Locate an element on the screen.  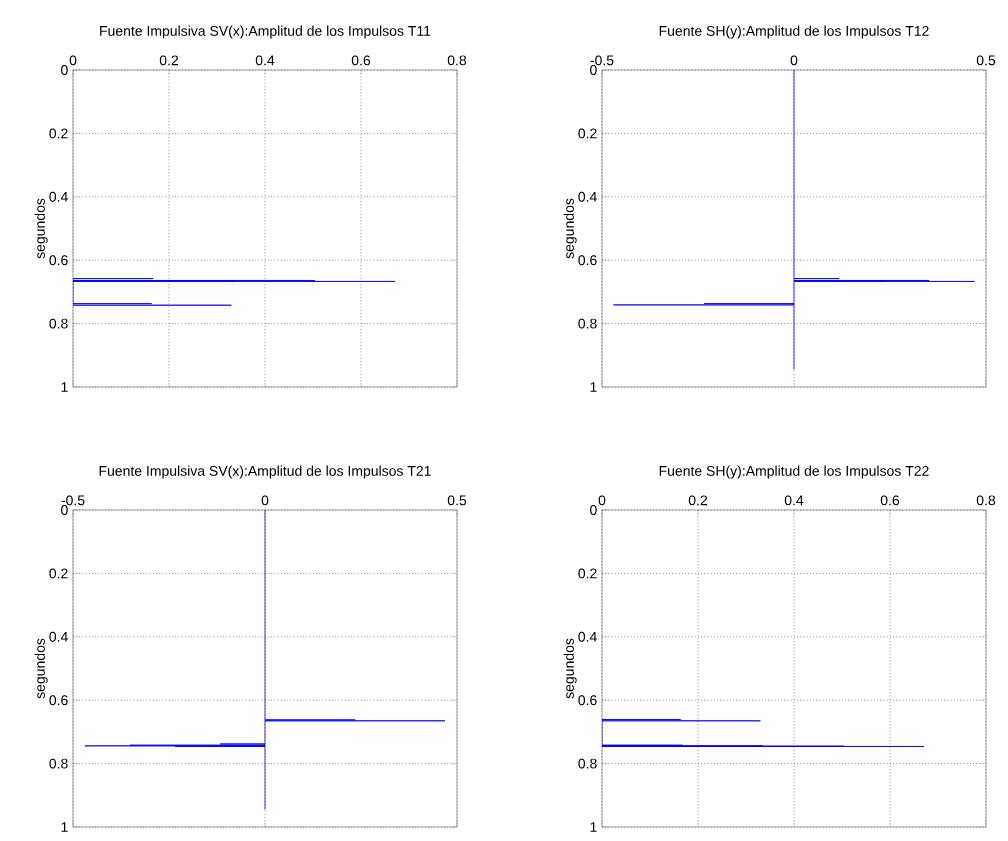
chart-title: Fuente Impulsiva SV(x):Amplitud de los Impulsos T11 is located at coordinates (265, 32).